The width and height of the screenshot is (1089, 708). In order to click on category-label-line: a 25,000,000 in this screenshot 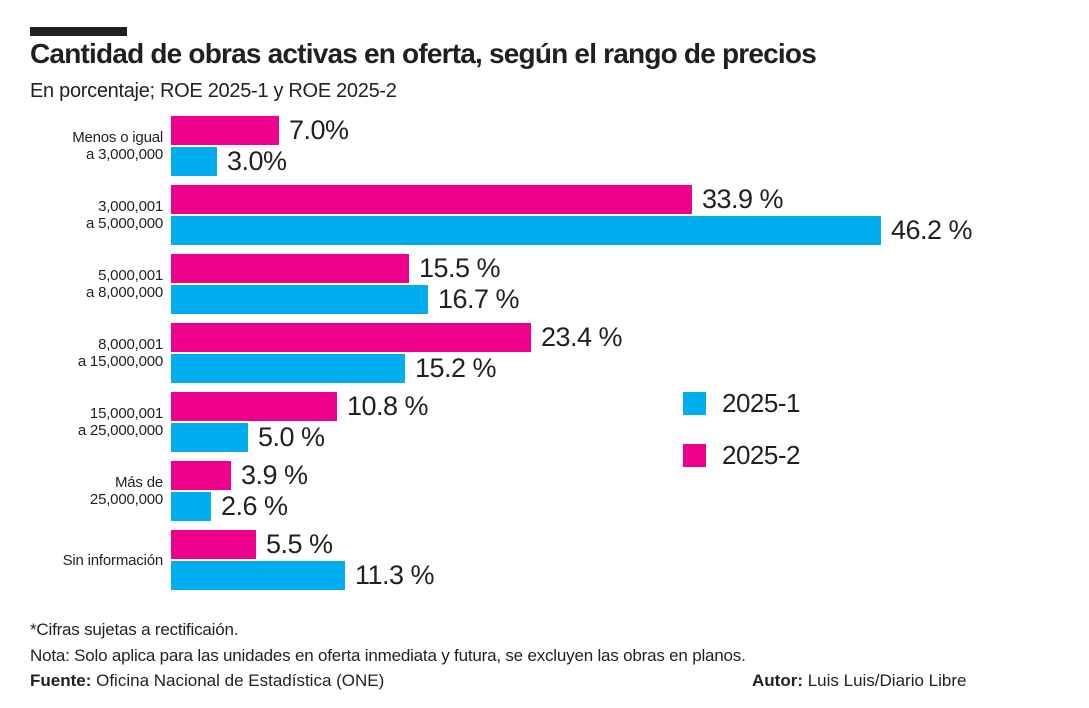, I will do `click(120, 430)`.